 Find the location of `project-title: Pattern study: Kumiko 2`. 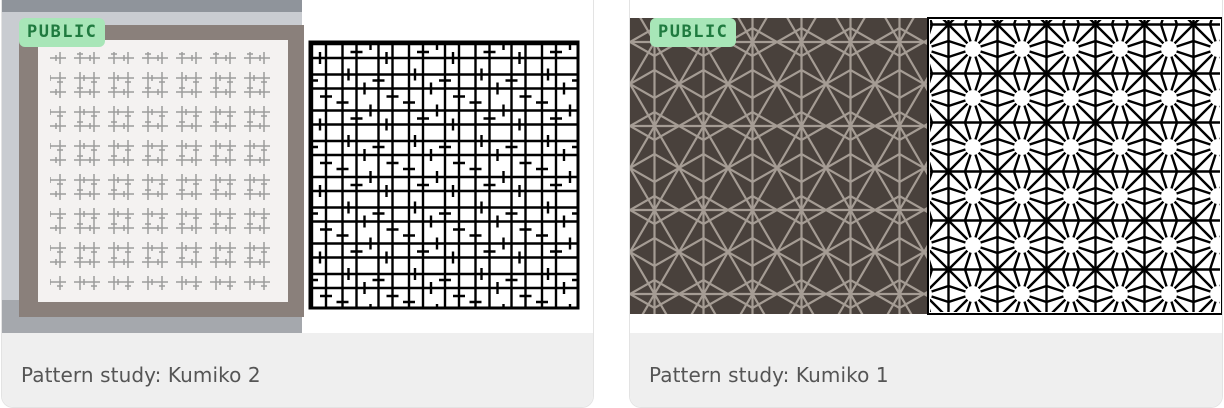

project-title: Pattern study: Kumiko 2 is located at coordinates (141, 375).